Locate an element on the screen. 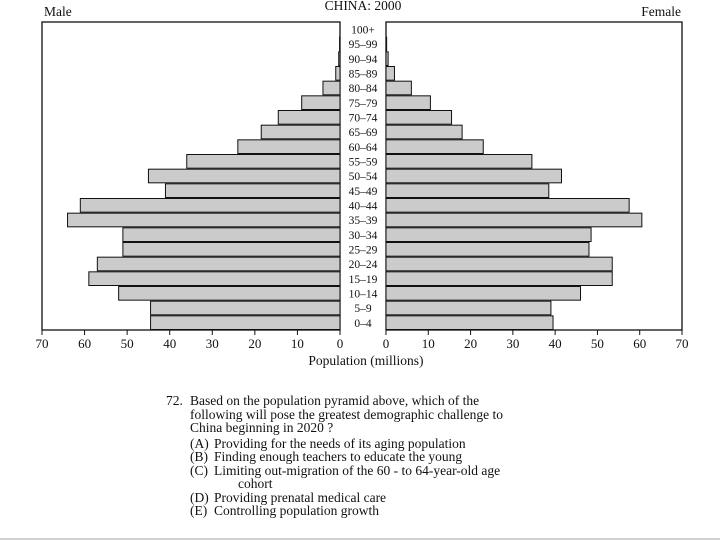 The height and width of the screenshot is (540, 720). age-group-label: 45–49 is located at coordinates (363, 192).